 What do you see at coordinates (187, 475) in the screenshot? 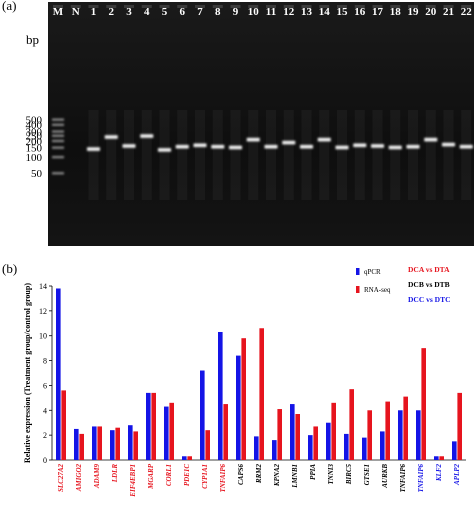
I see `category-label: PDE1C` at bounding box center [187, 475].